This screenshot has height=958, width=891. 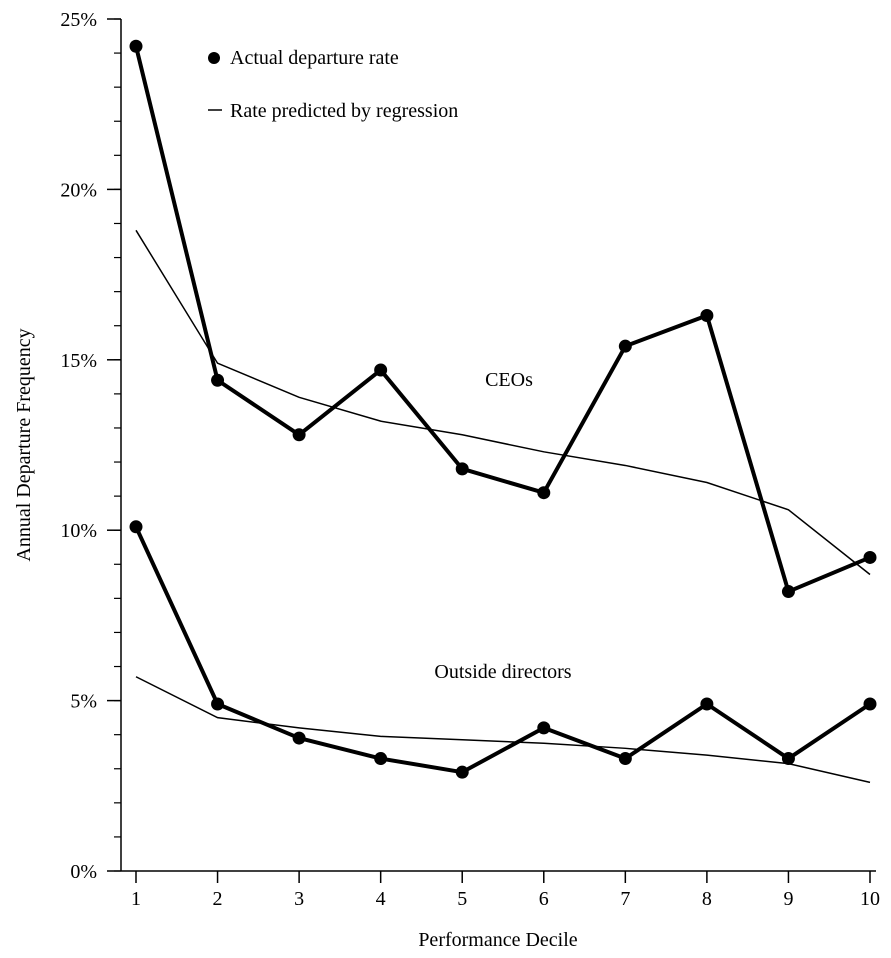 I want to click on x-tick-label: 5, so click(x=462, y=899).